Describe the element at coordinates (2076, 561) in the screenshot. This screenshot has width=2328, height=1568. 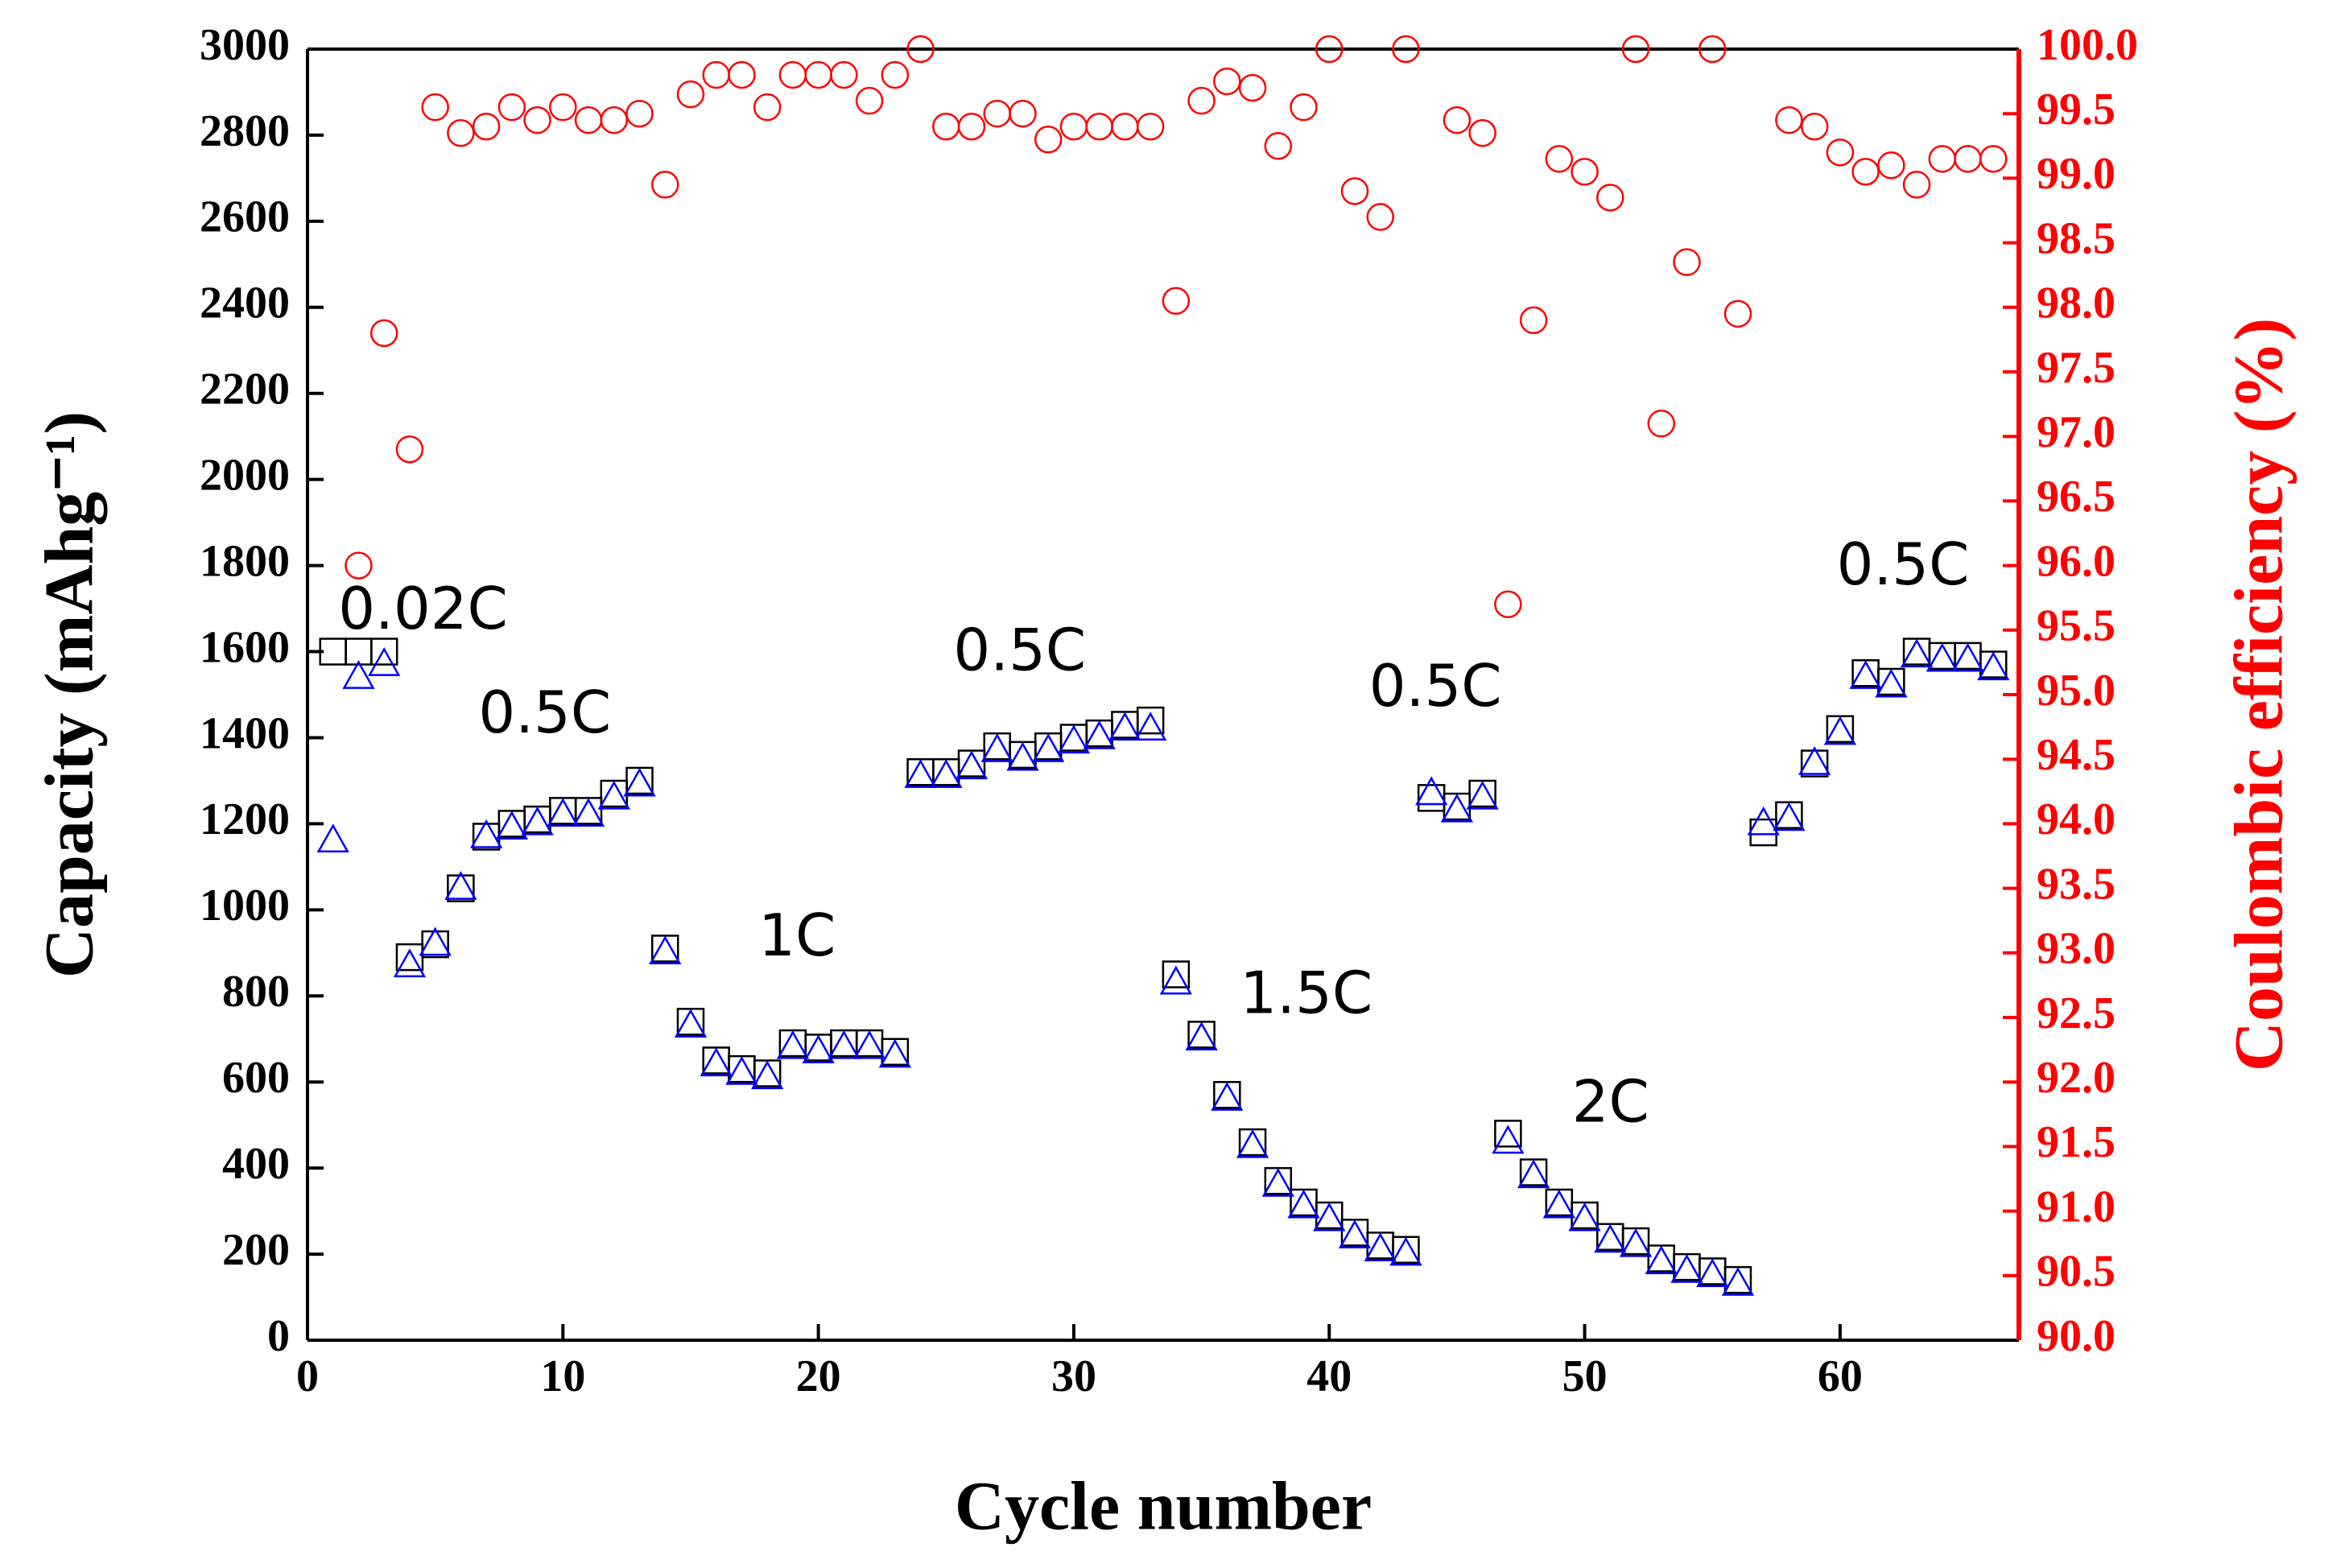
I see `y2-tick-label: 96.0` at that location.